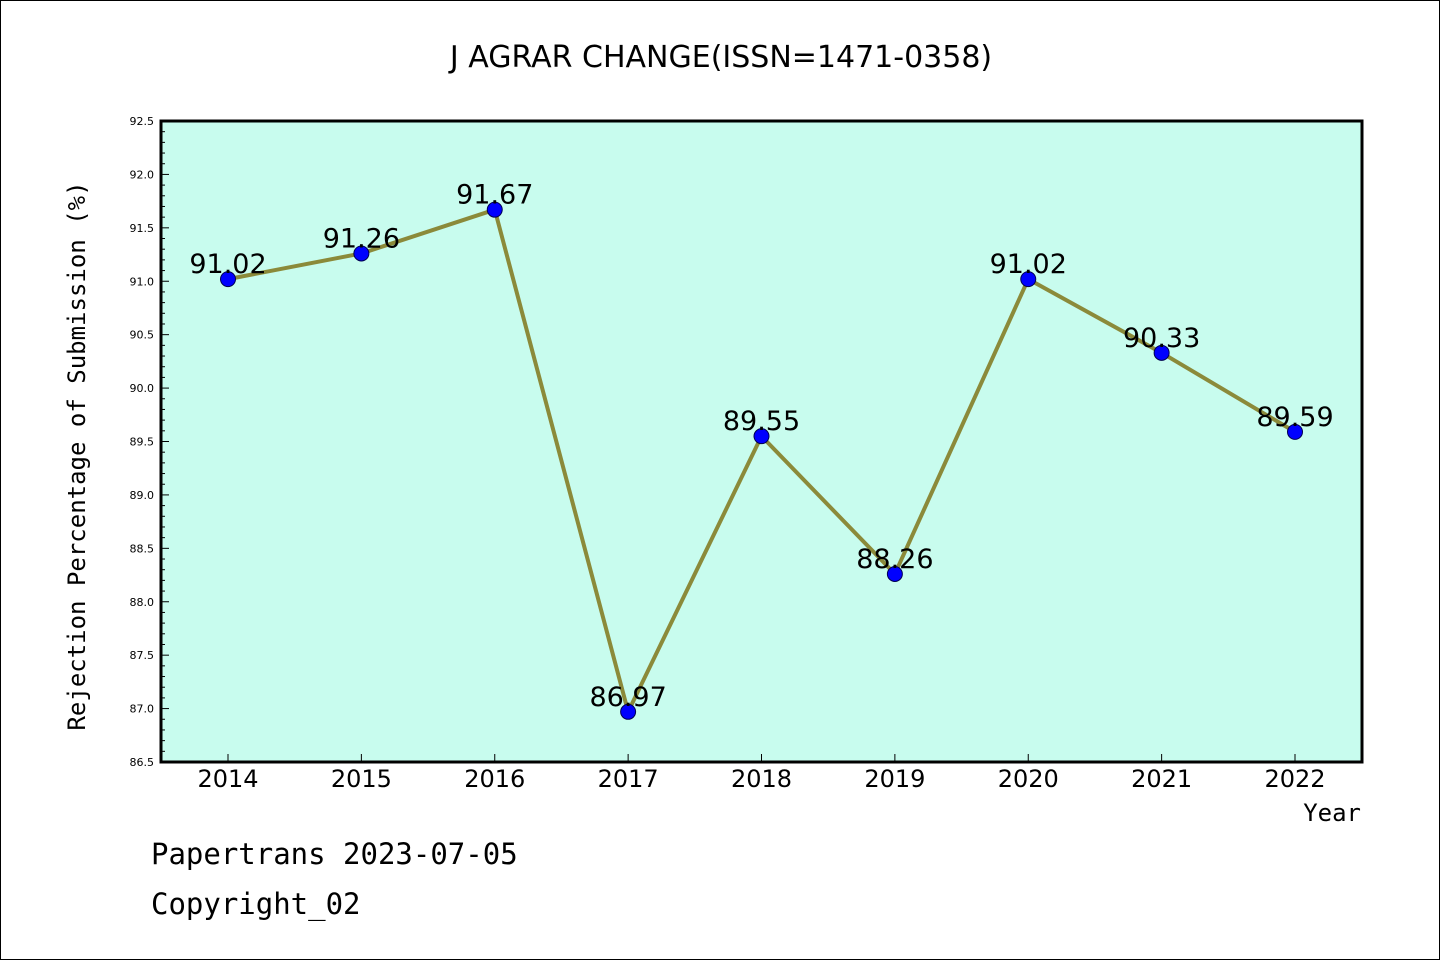  I want to click on x-tick-label: 2019, so click(894, 779).